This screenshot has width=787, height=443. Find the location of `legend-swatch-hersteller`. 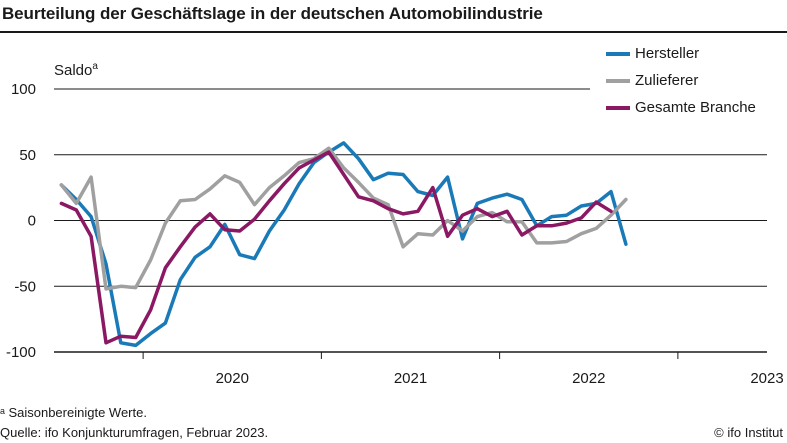

legend-swatch-hersteller is located at coordinates (618, 53).